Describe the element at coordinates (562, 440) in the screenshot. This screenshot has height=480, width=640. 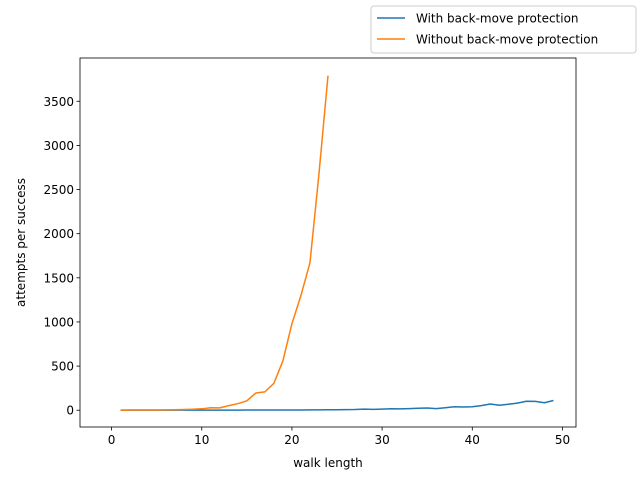
I see `x-tick-label: 50` at that location.